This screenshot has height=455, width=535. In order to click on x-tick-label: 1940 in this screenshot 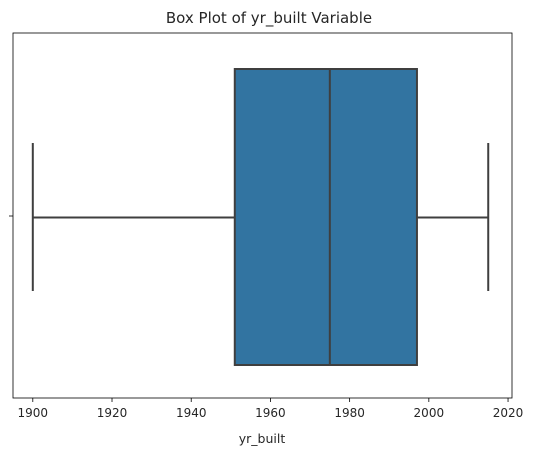, I will do `click(191, 413)`.